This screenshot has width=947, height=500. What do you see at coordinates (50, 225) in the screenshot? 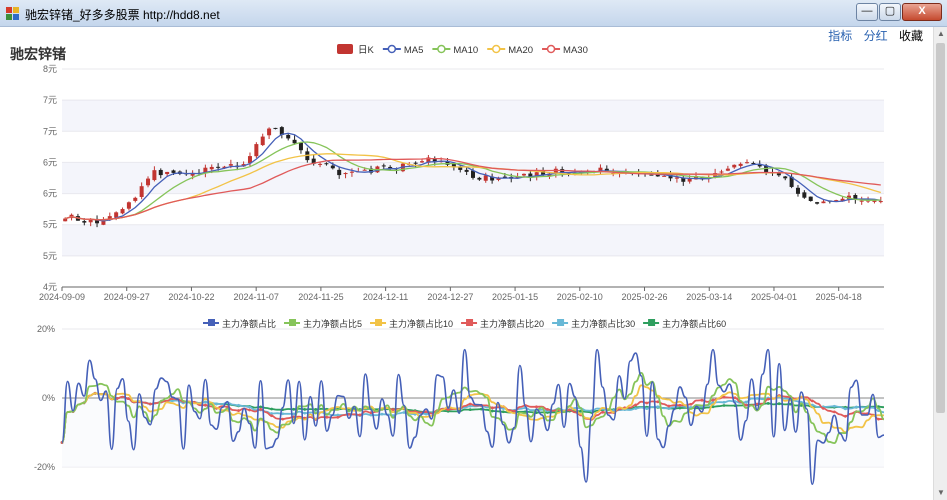
I see `y-tick-label: 5元` at bounding box center [50, 225].